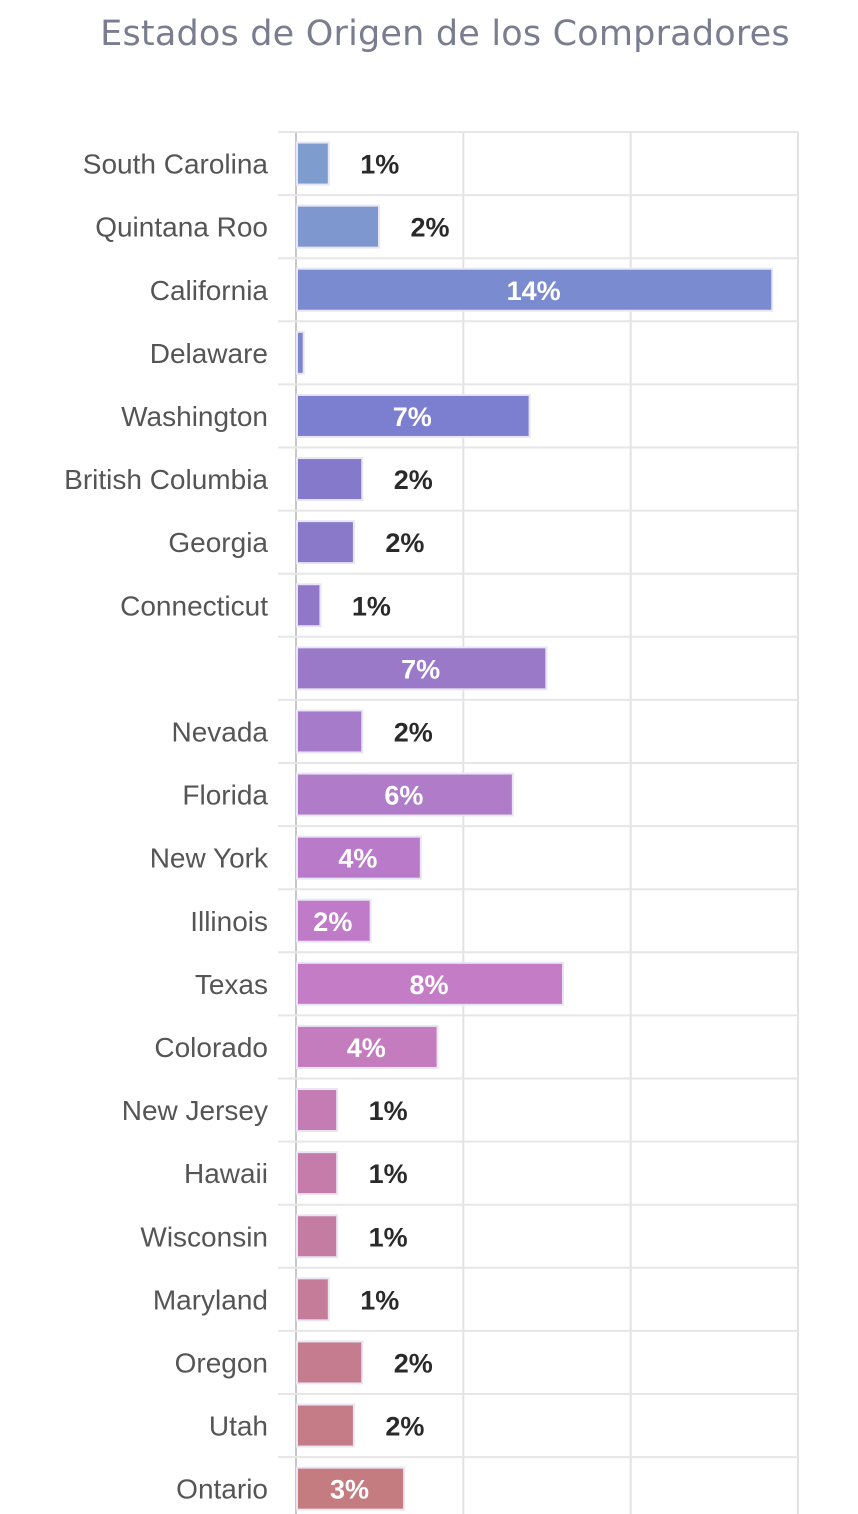  I want to click on data-label: 3%, so click(349, 1490).